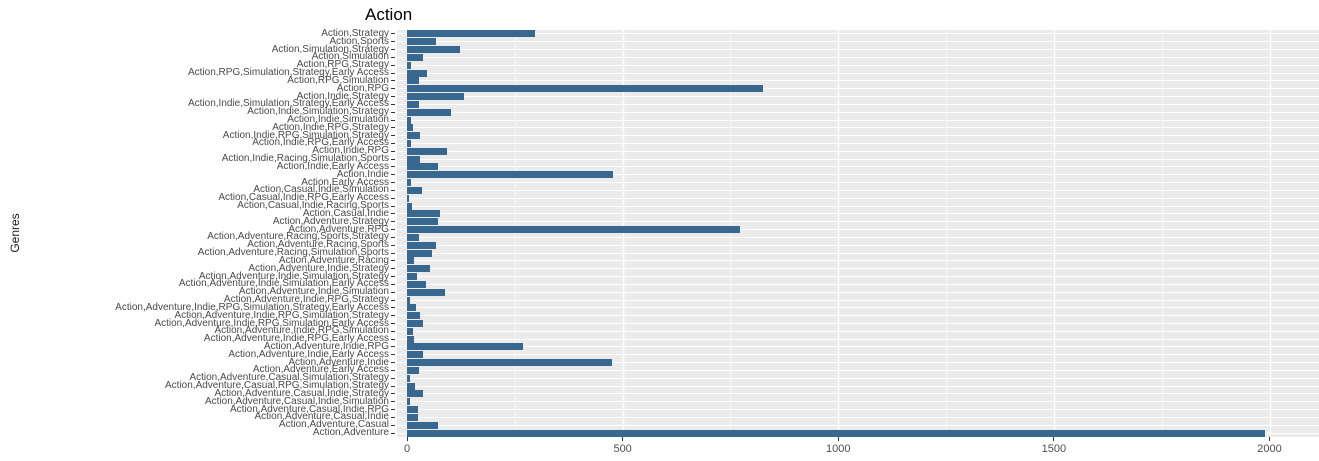 The width and height of the screenshot is (1319, 461). I want to click on y-axis-tick-label: Action,Strategy, so click(355, 33).